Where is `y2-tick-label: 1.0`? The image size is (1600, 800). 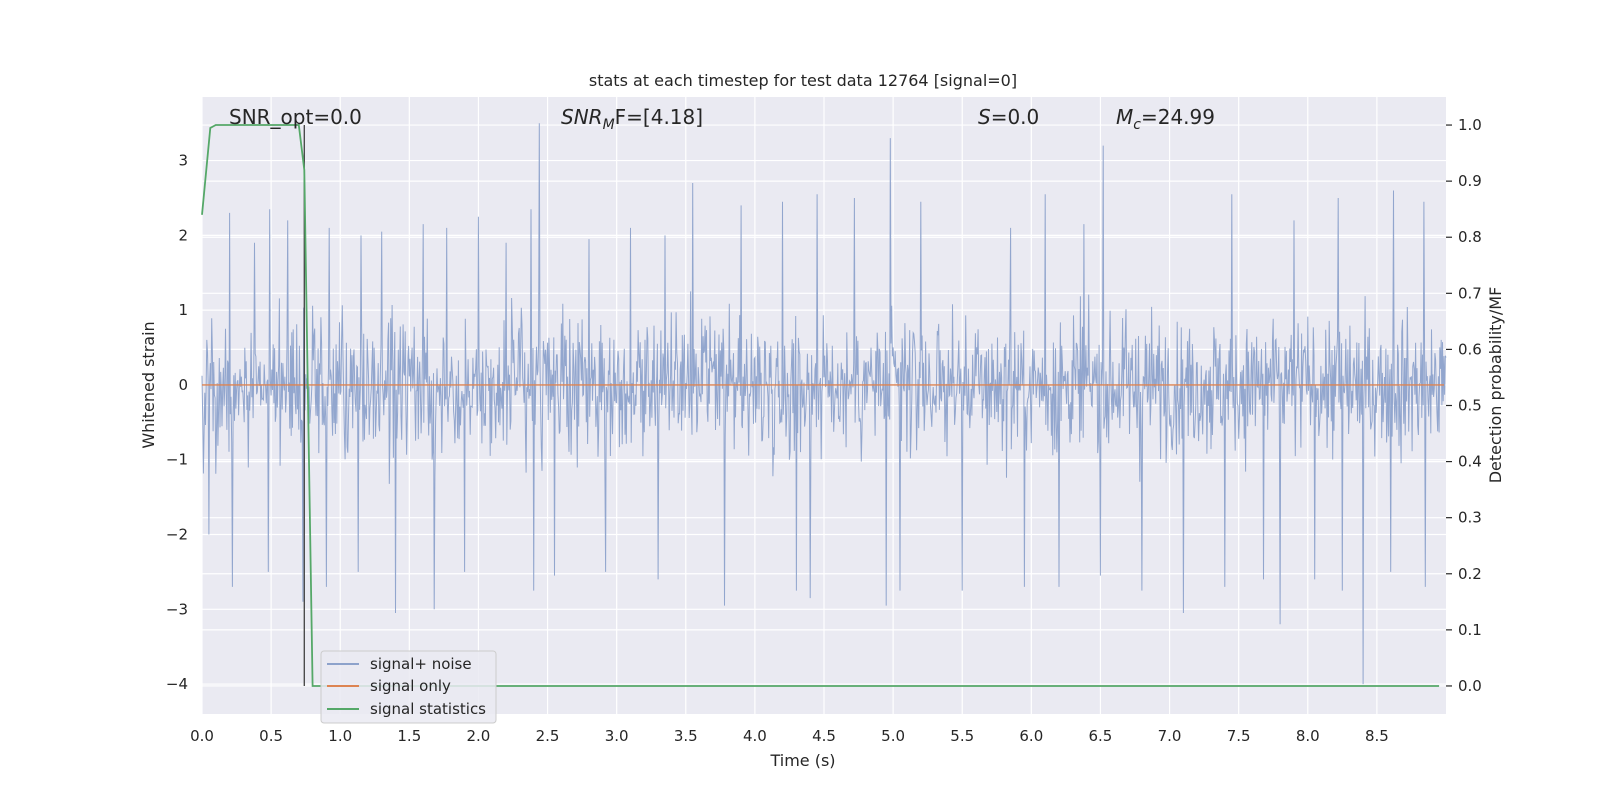 y2-tick-label: 1.0 is located at coordinates (1470, 125).